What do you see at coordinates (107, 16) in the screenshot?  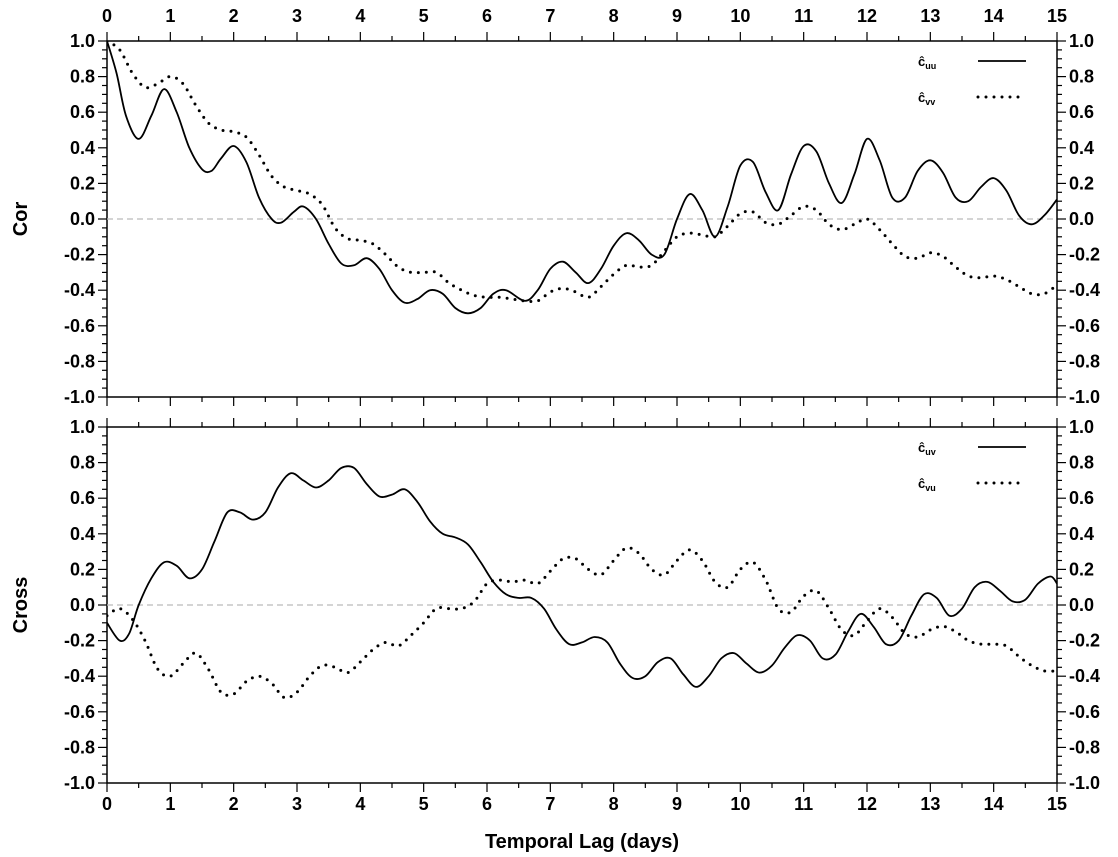 I see `x-tick-label-top: 0` at bounding box center [107, 16].